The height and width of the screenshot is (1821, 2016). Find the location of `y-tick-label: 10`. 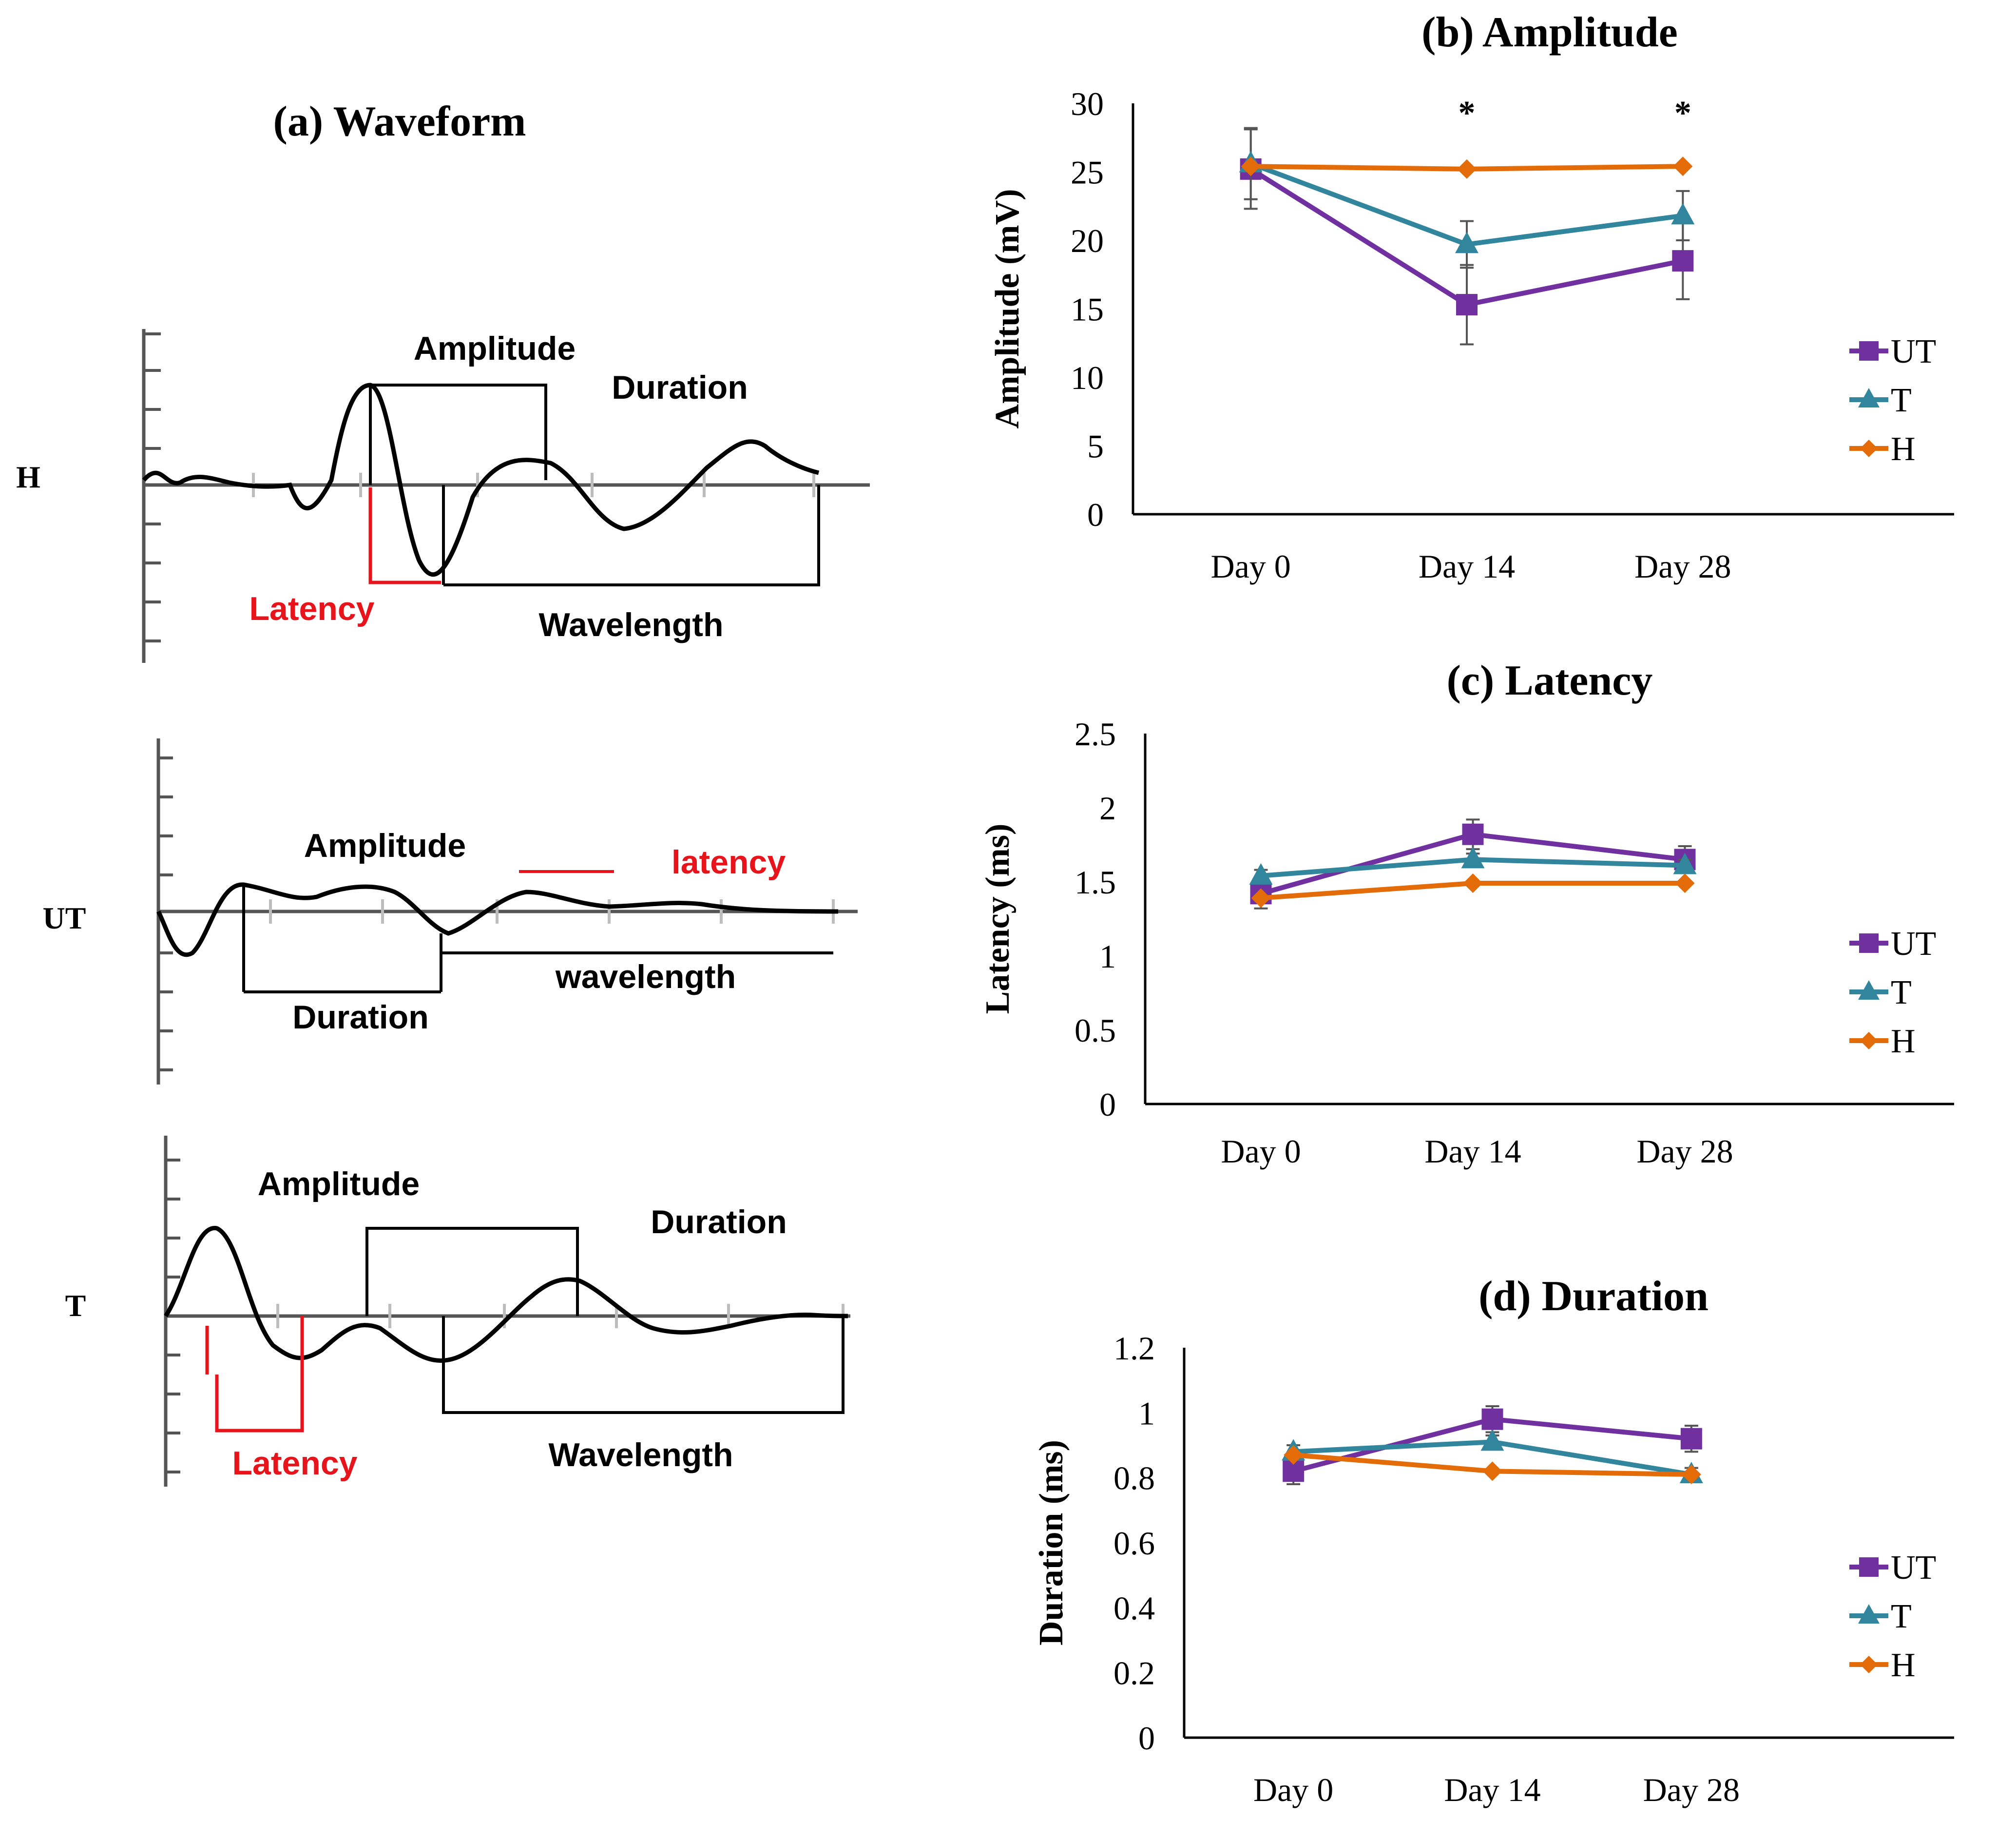

y-tick-label: 10 is located at coordinates (1087, 377).